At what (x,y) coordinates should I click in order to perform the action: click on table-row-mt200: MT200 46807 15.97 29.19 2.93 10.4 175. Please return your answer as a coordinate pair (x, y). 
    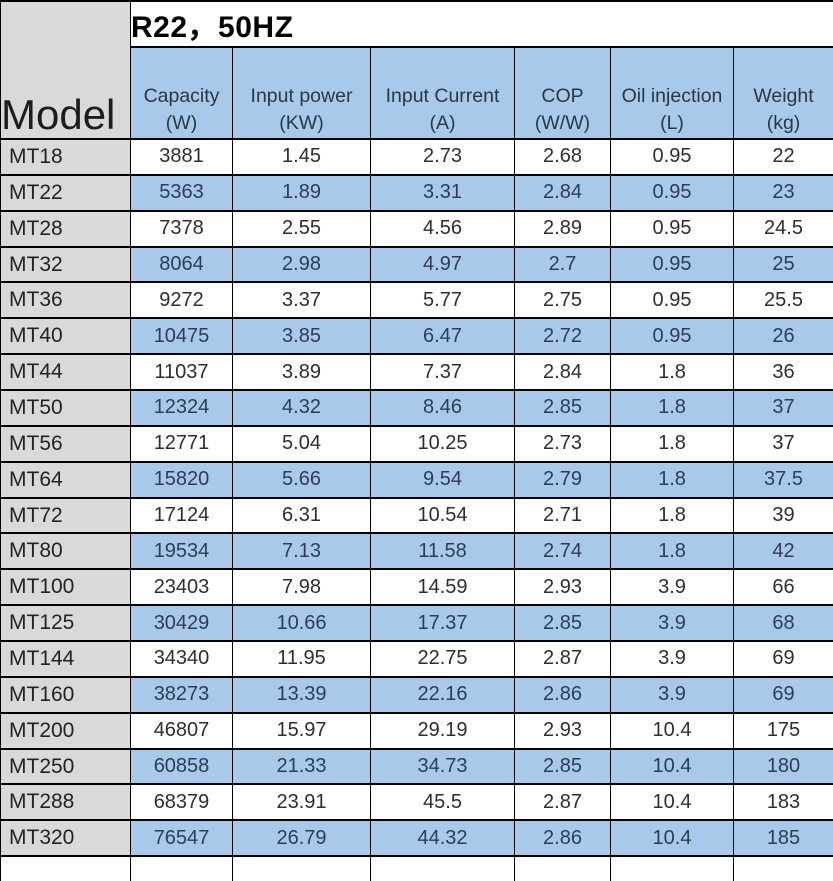
    Looking at the image, I should click on (416, 730).